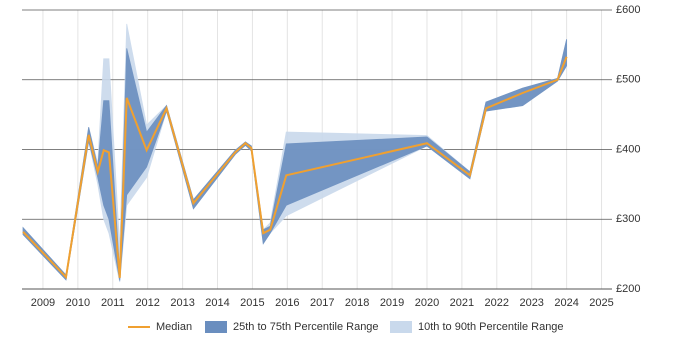 This screenshot has height=350, width=700. Describe the element at coordinates (601, 303) in the screenshot. I see `x-tick-label: 2025` at that location.